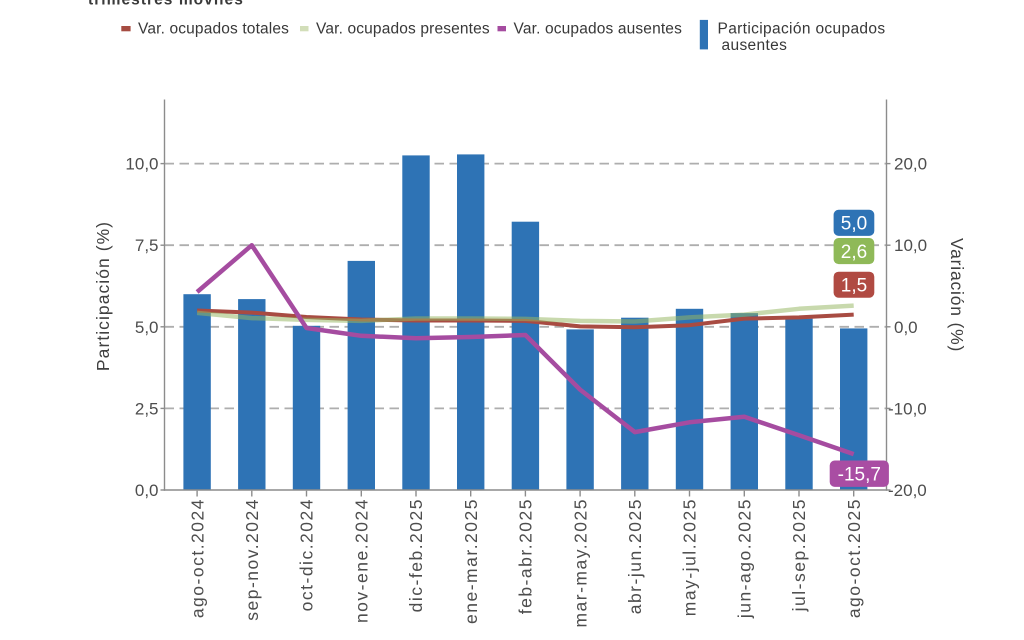 The width and height of the screenshot is (1024, 640). Describe the element at coordinates (690, 557) in the screenshot. I see `svg-text: may-jul.2025` at that location.